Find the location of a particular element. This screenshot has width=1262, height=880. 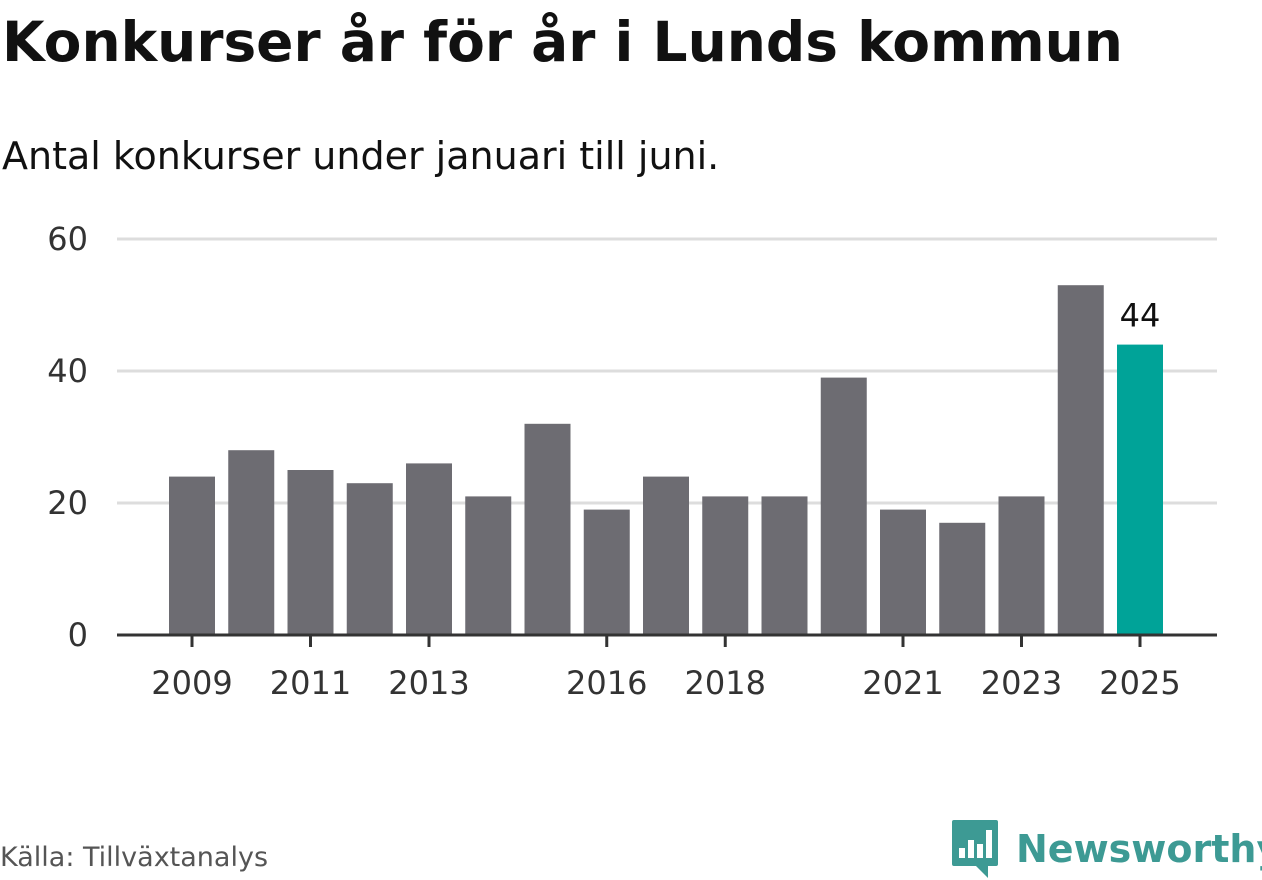

chart-title: Konkurser år för år i Lunds kommun is located at coordinates (562, 42).